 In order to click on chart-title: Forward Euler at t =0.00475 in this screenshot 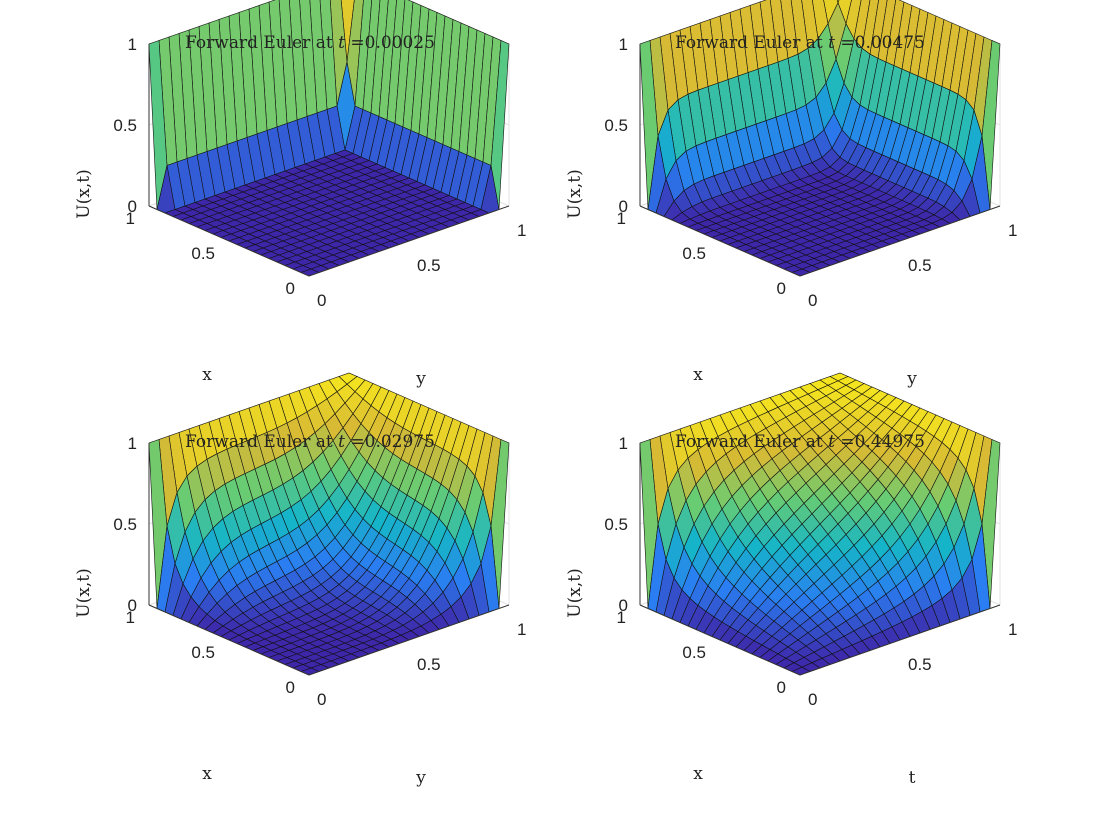, I will do `click(800, 43)`.